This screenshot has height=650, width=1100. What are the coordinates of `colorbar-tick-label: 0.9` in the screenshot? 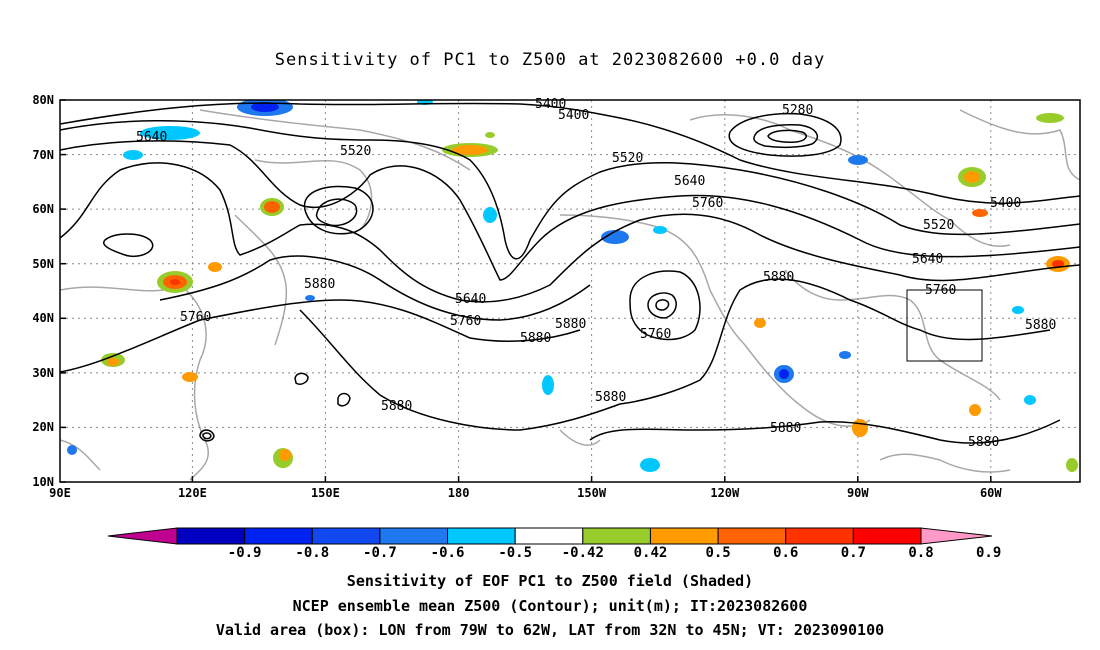 It's located at (988, 553).